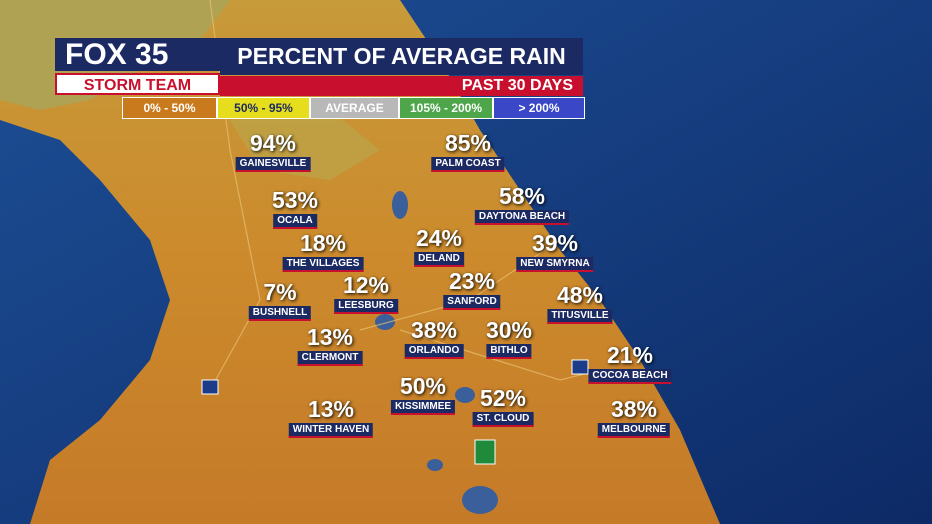 The image size is (932, 524). I want to click on i75-shield, so click(210, 387).